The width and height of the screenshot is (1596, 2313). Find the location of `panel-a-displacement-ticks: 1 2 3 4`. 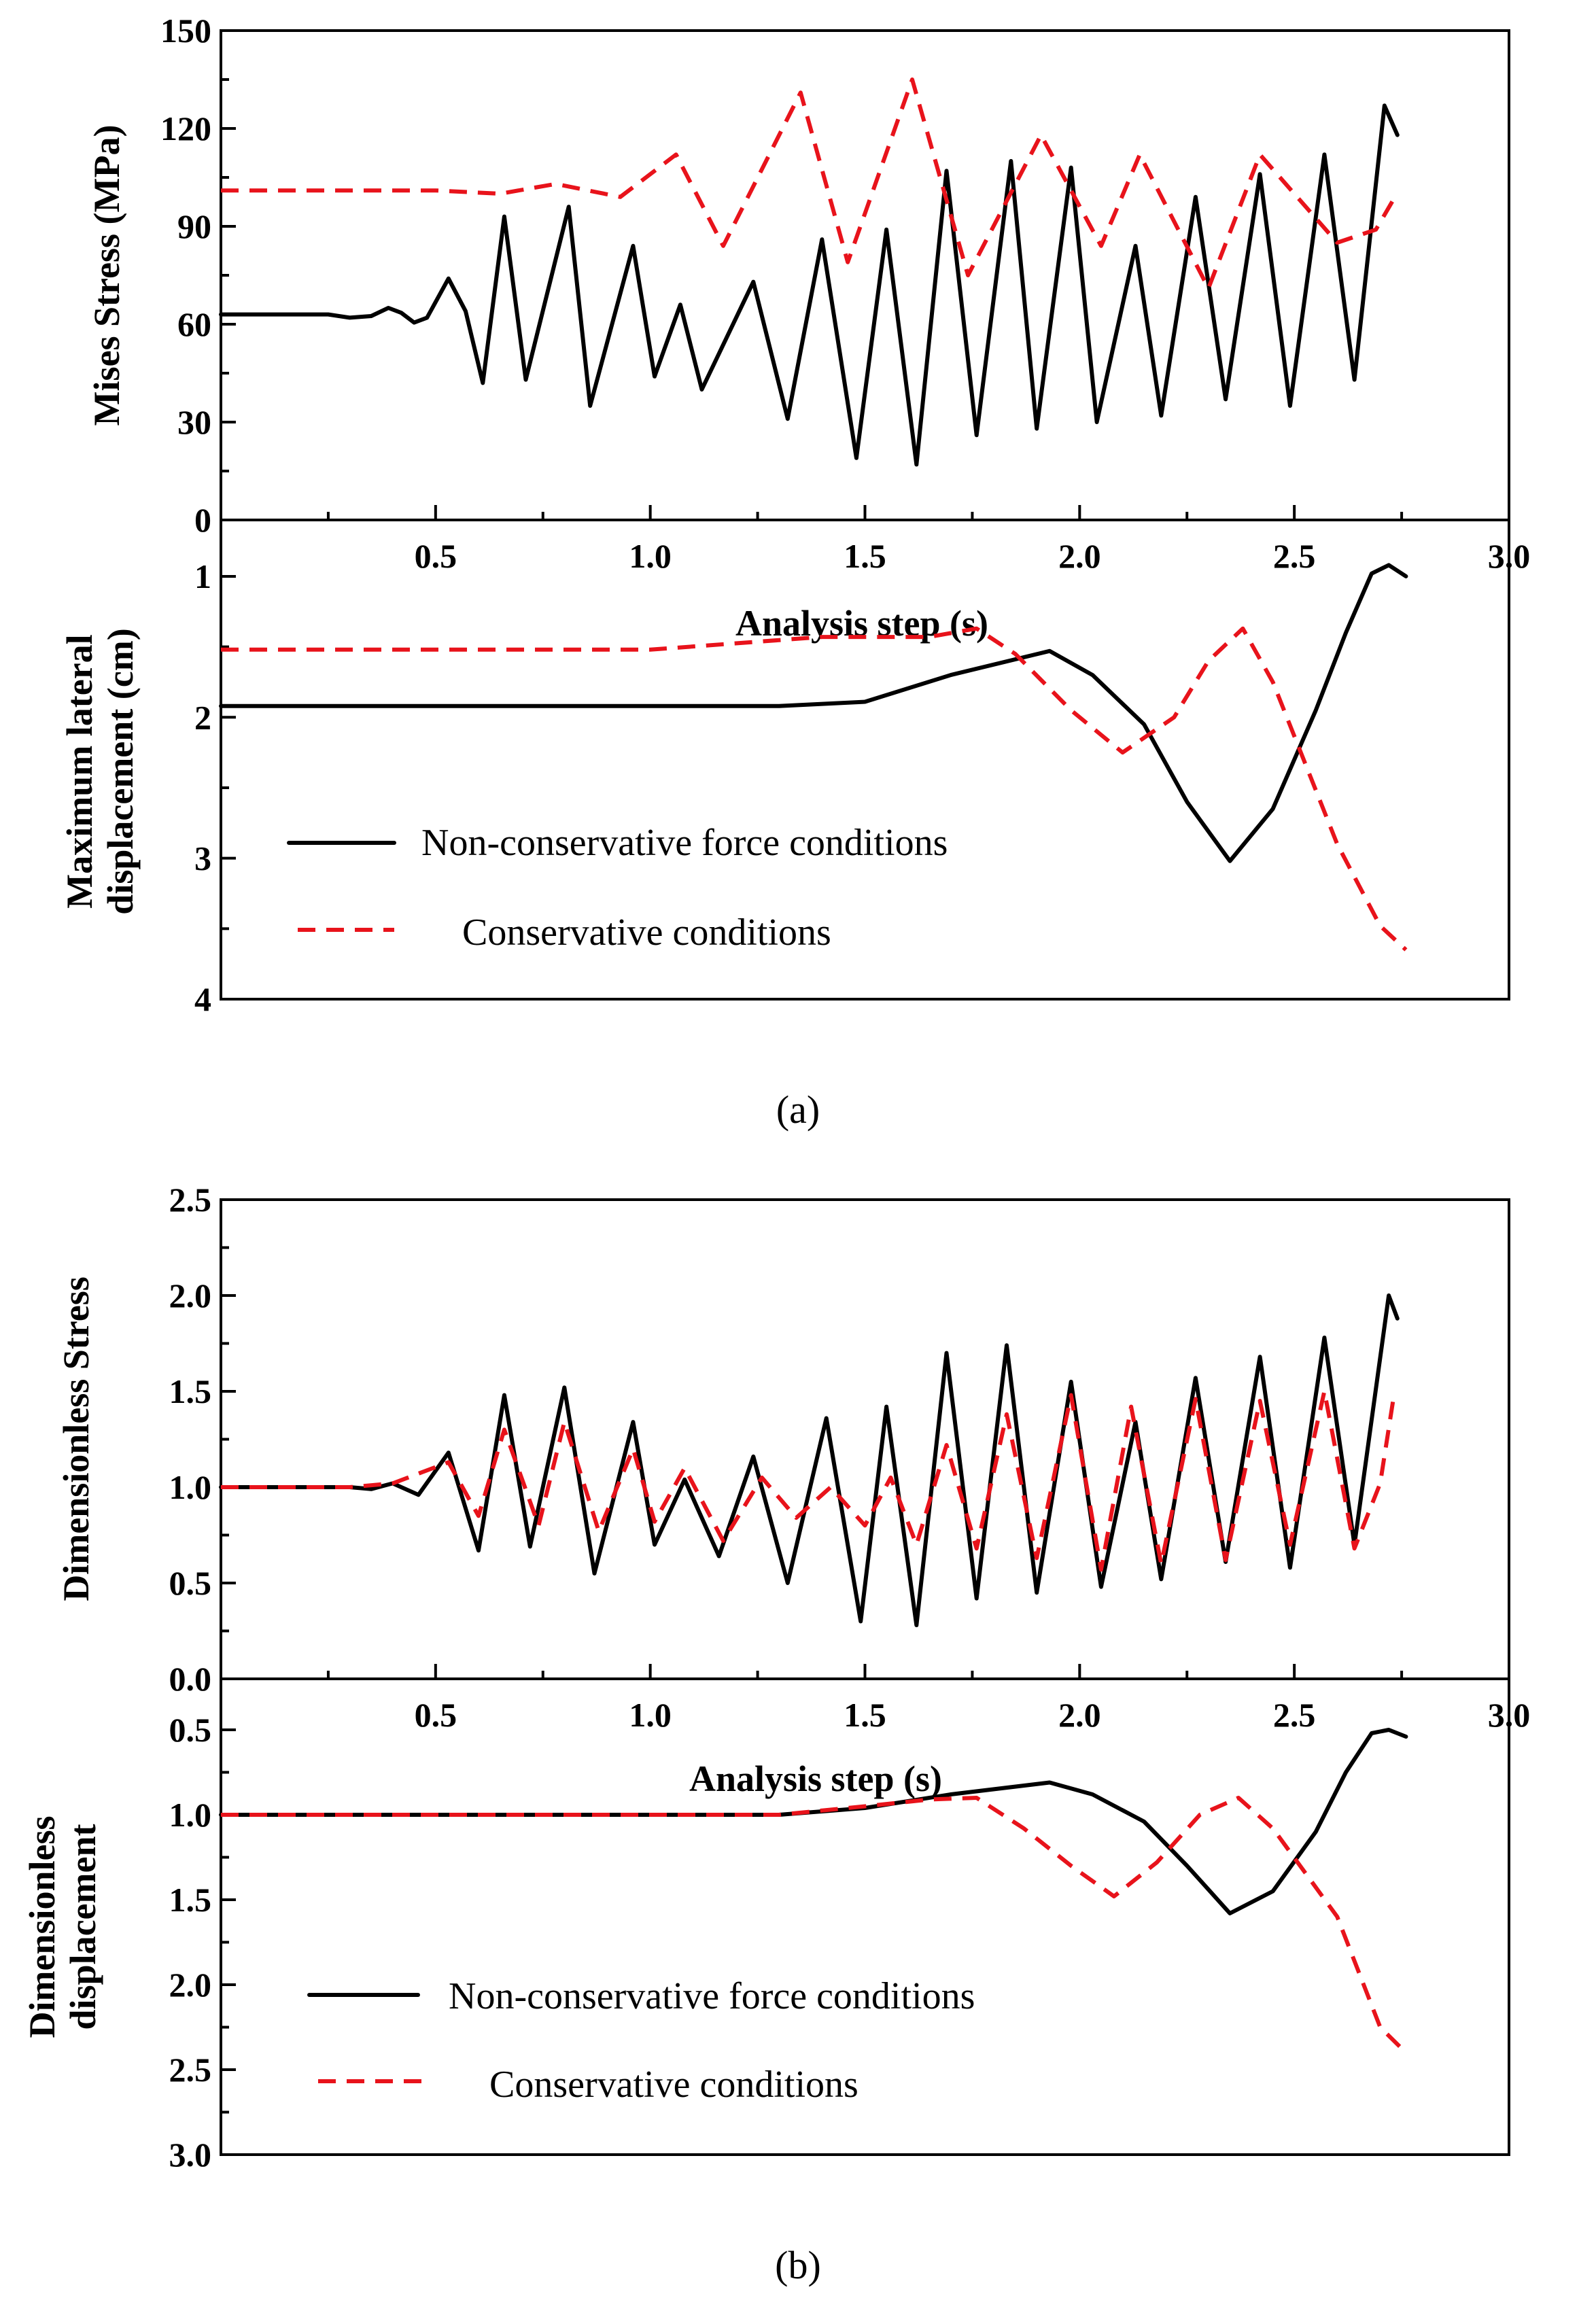

panel-a-displacement-ticks: 1 2 3 4 is located at coordinates (215, 788).